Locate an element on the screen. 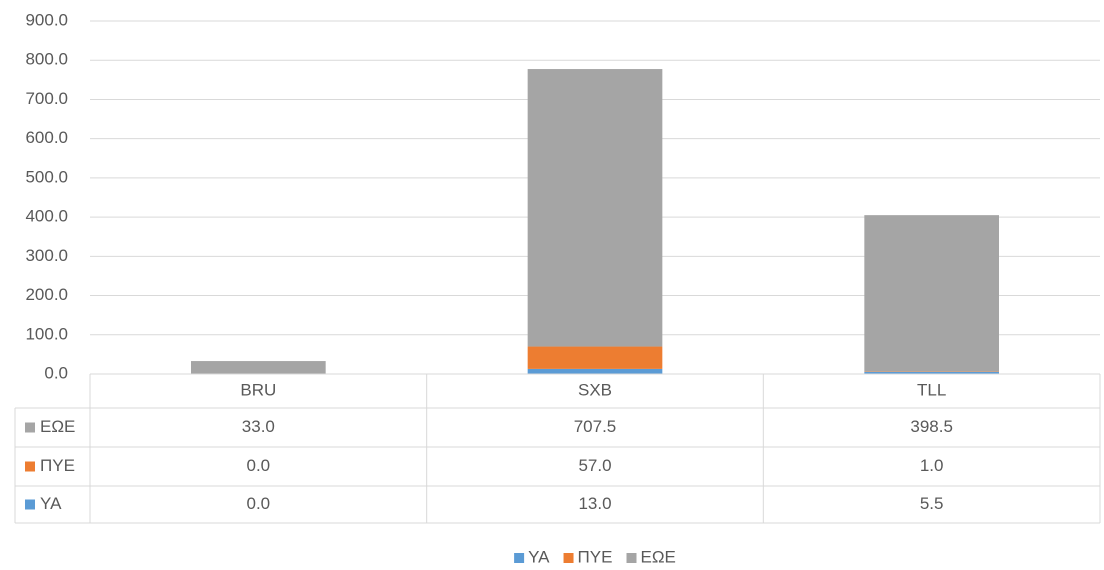 The image size is (1104, 570). y-tick-label: 300.0 is located at coordinates (46, 255).